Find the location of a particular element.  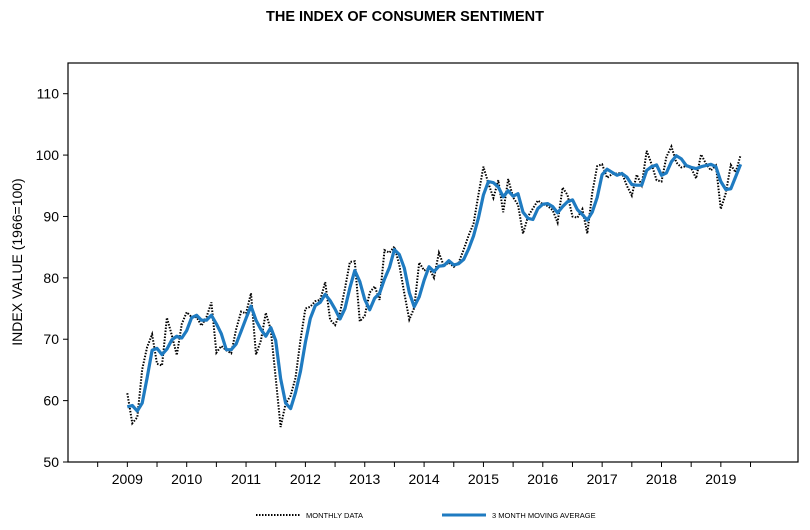

y-tick-label: 50 is located at coordinates (51, 462).